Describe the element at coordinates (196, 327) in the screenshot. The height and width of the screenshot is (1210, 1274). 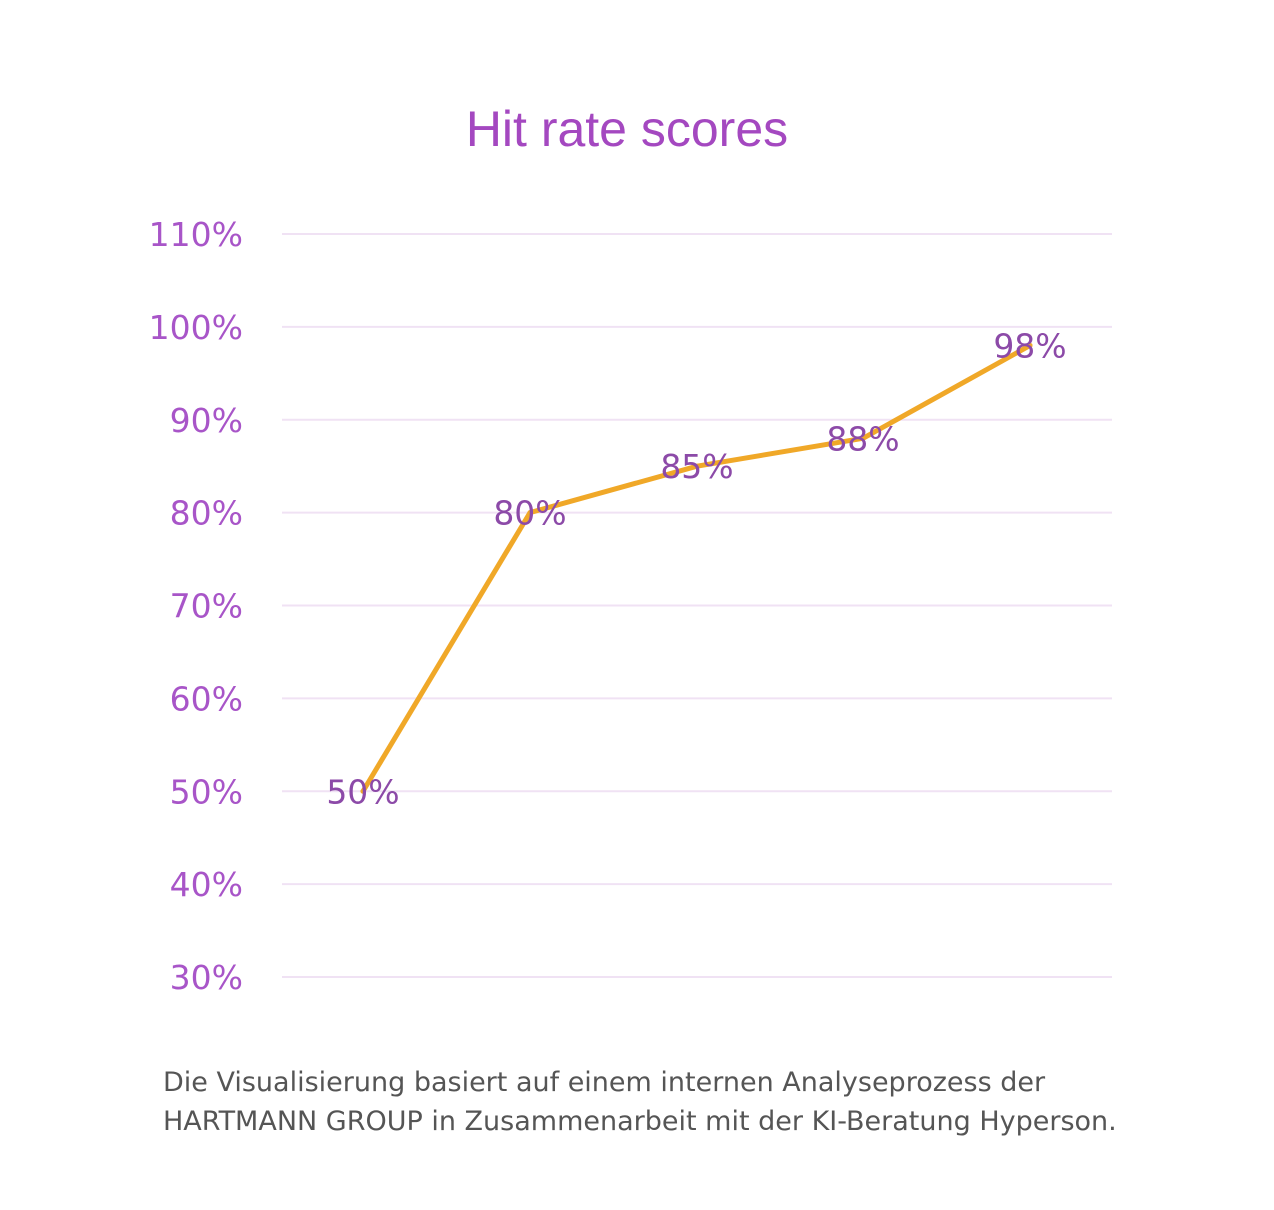
I see `y-tick-label: 100%` at that location.